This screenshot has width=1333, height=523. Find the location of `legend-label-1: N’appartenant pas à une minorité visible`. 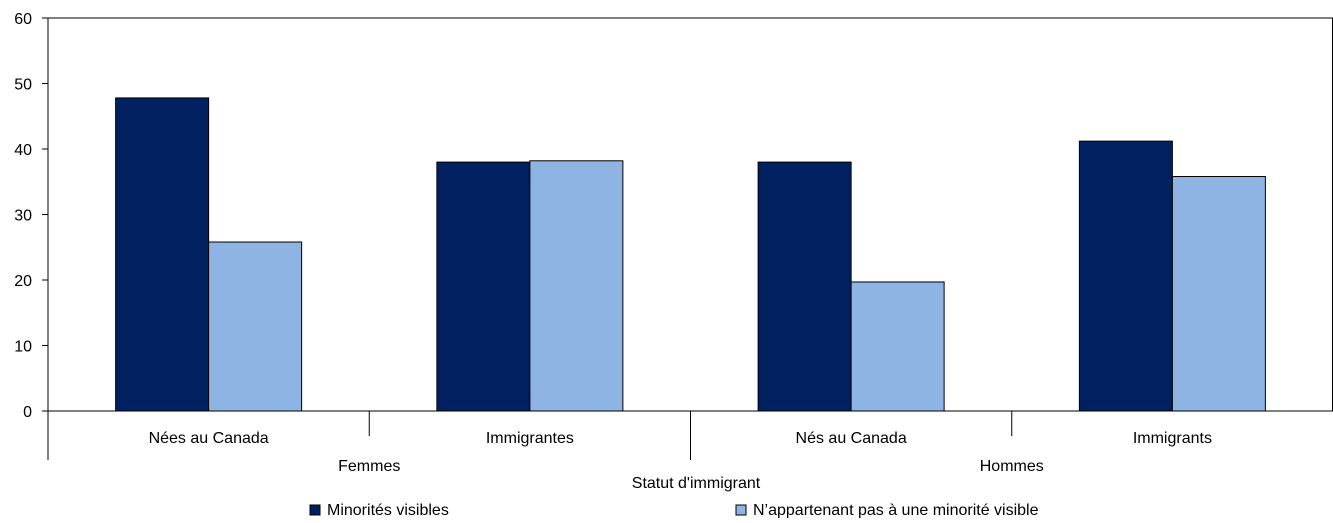

legend-label-1: N’appartenant pas à une minorité visible is located at coordinates (896, 510).